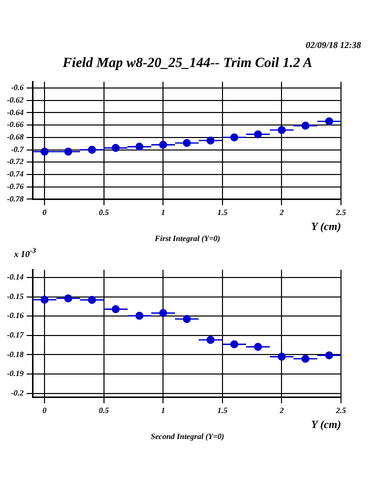 The width and height of the screenshot is (375, 500). Describe the element at coordinates (333, 46) in the screenshot. I see `text: 02/09/18 12:38` at that location.